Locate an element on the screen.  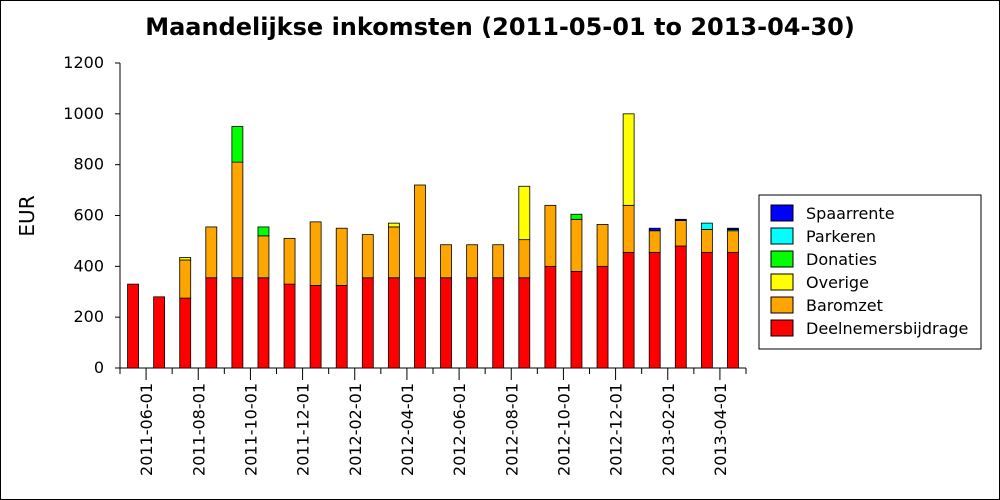
legend-label: Deelnemersbijdrage is located at coordinates (887, 328).